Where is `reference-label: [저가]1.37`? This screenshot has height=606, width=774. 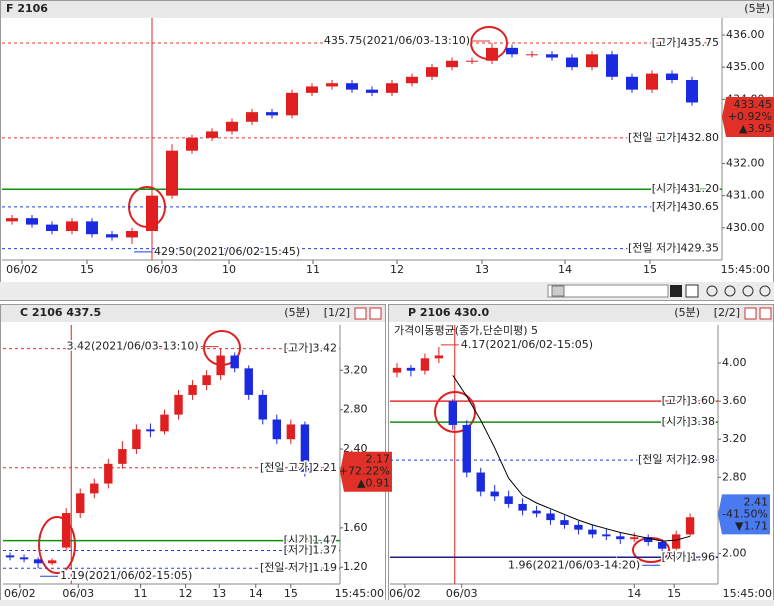 reference-label: [저가]1.37 is located at coordinates (310, 549).